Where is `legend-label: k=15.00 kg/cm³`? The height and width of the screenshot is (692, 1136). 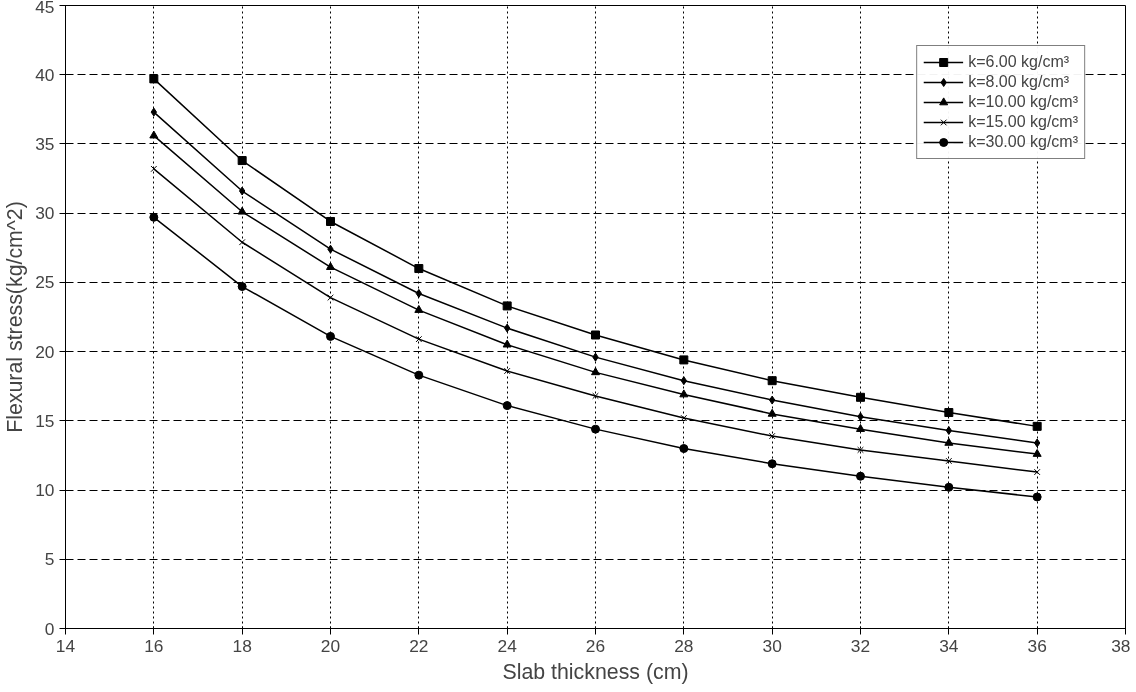 legend-label: k=15.00 kg/cm³ is located at coordinates (1023, 122).